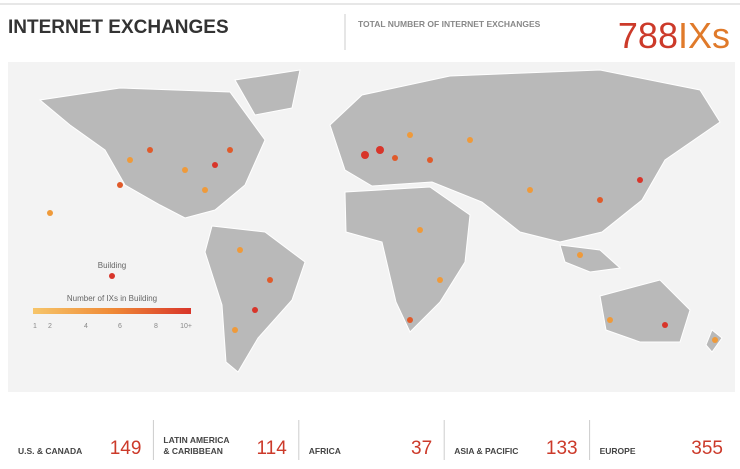 The image size is (740, 469). Describe the element at coordinates (272, 448) in the screenshot. I see `region-count: 114` at that location.